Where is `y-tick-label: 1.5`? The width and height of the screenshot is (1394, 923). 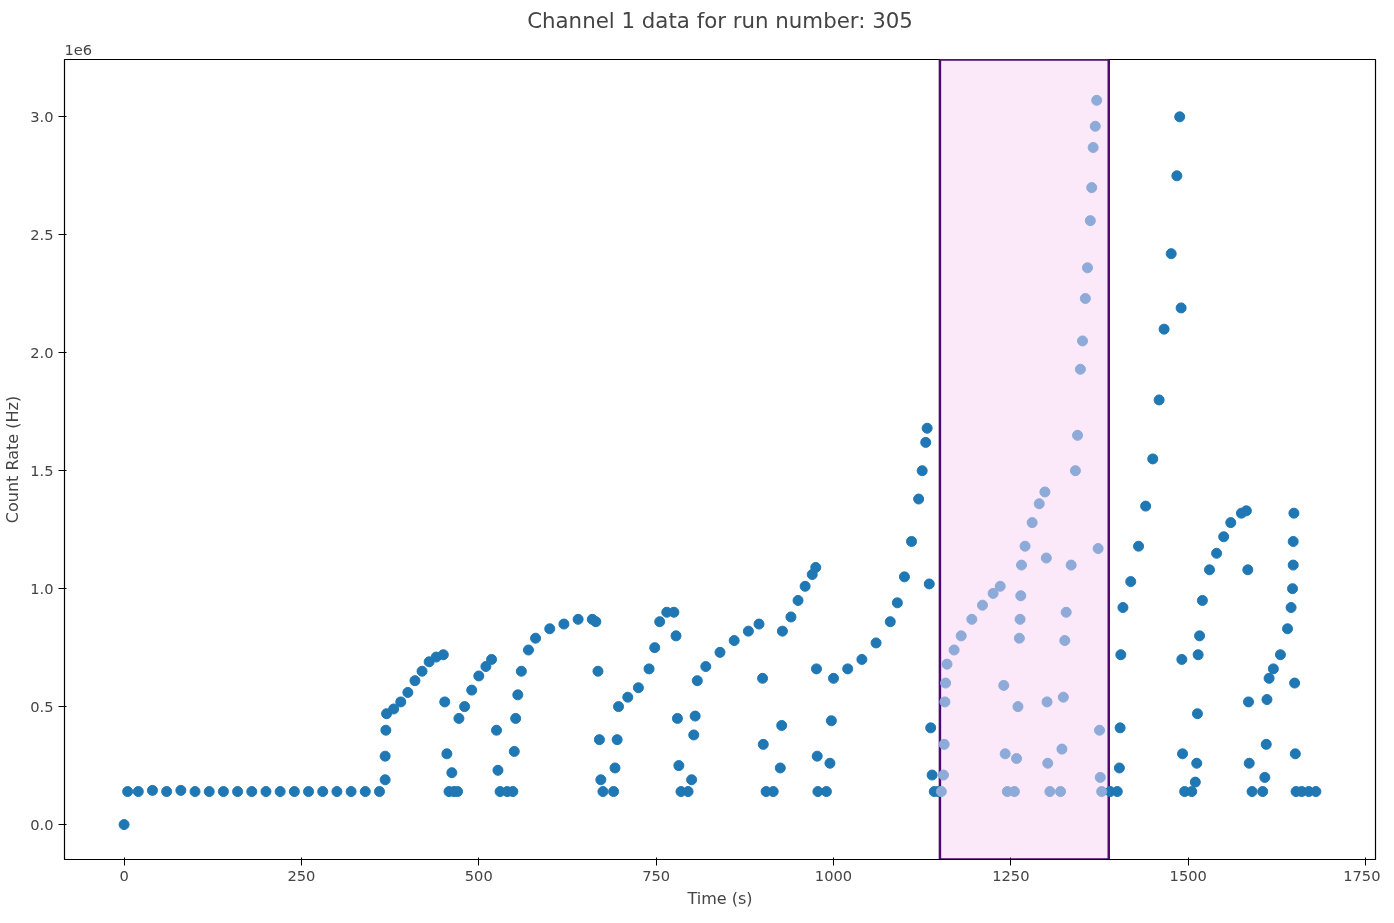 y-tick-label: 1.5 is located at coordinates (42, 470).